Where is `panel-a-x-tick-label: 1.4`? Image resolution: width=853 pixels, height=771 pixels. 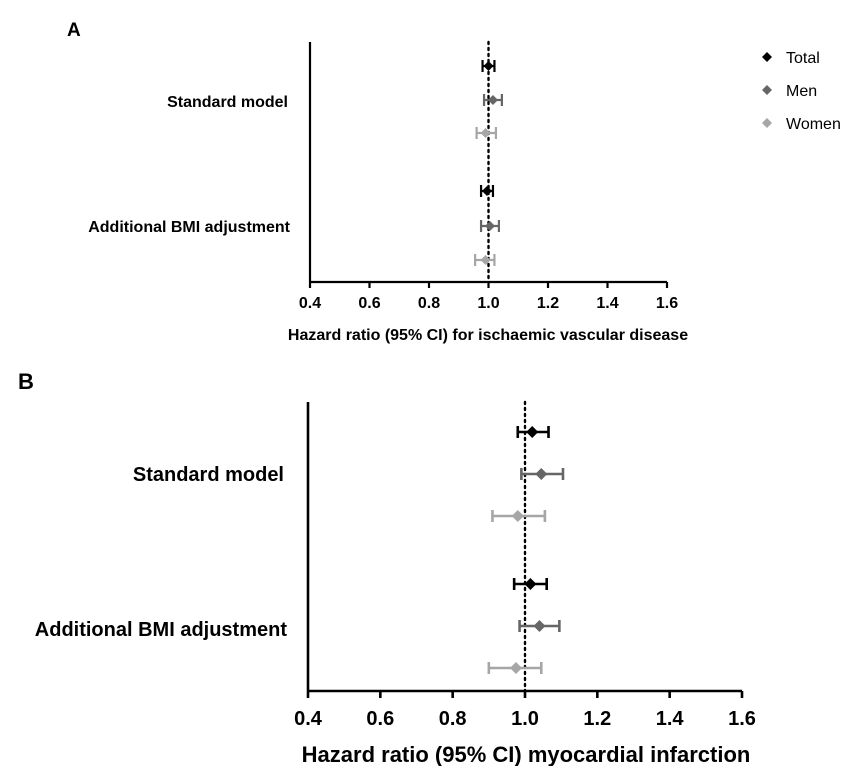 panel-a-x-tick-label: 1.4 is located at coordinates (607, 303).